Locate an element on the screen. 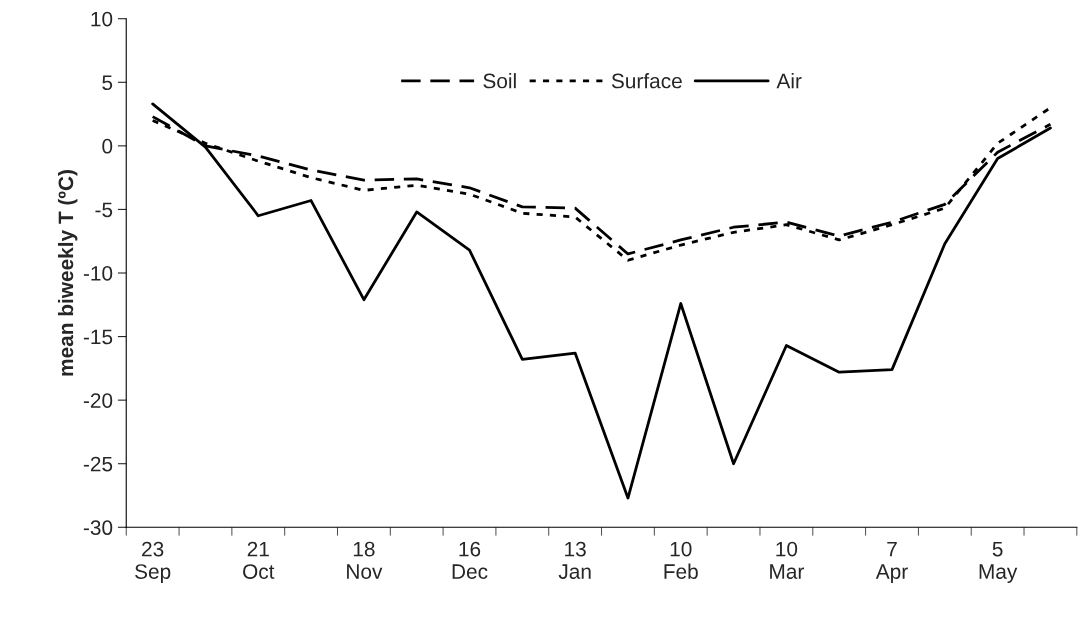 Image resolution: width=1079 pixels, height=624 pixels. y-axis-title: mean biweekly T (ºC) is located at coordinates (67, 273).